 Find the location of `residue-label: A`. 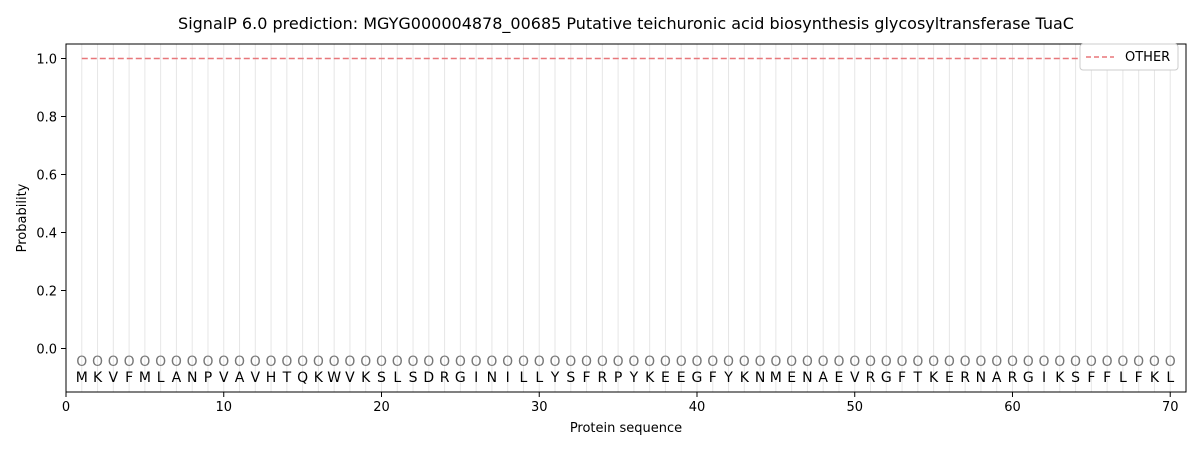

residue-label: A is located at coordinates (823, 378).